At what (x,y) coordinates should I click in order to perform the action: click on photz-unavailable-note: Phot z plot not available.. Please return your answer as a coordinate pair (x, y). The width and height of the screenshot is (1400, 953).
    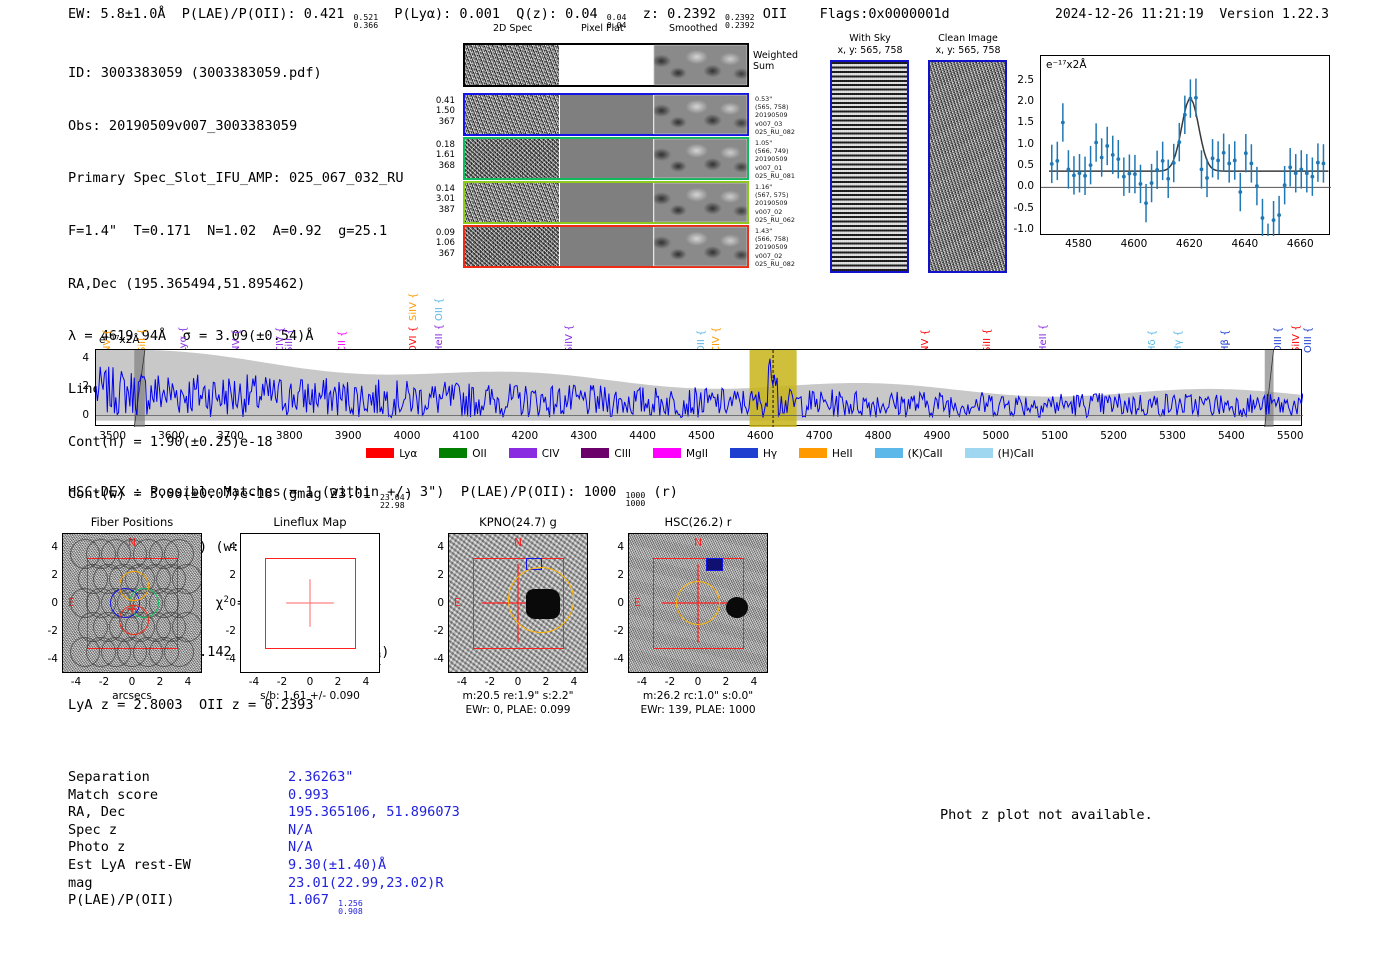
    Looking at the image, I should click on (1046, 815).